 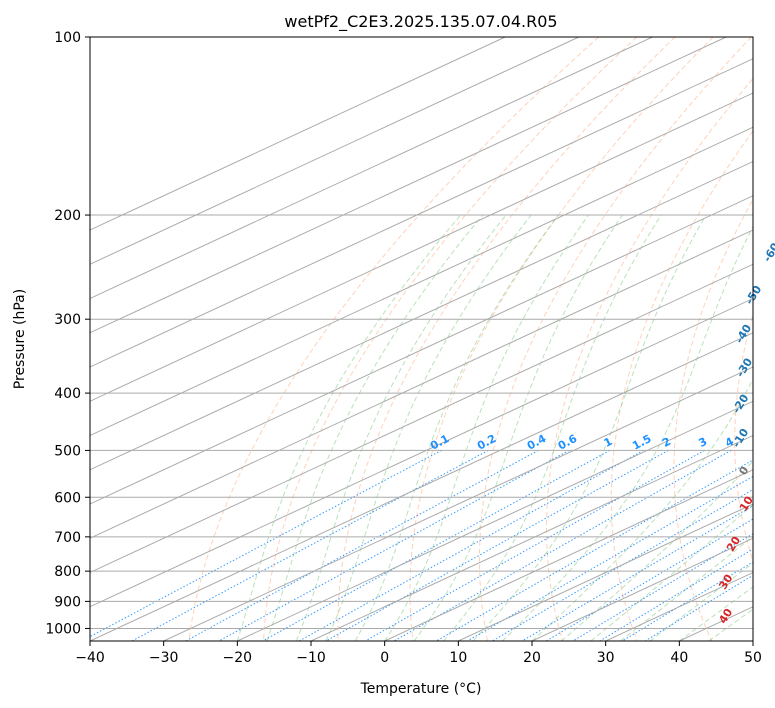 I want to click on x-tick-label: −40, so click(x=90, y=658).